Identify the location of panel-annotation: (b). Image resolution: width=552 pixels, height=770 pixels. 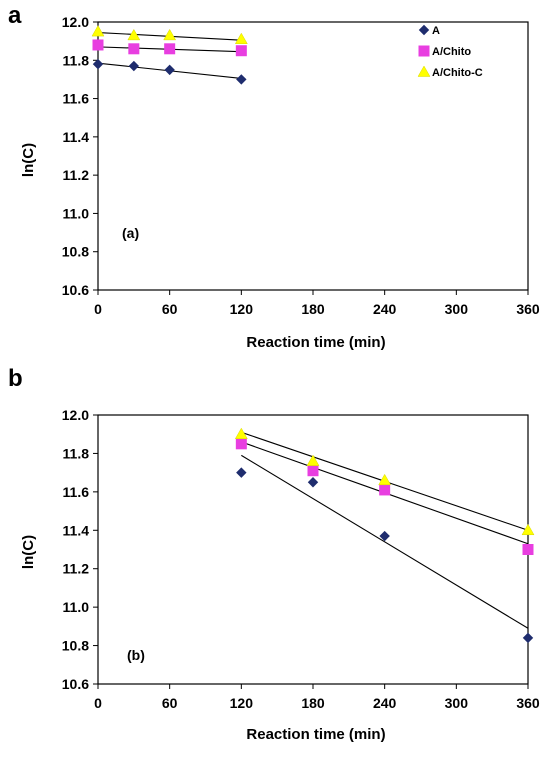
(136, 655).